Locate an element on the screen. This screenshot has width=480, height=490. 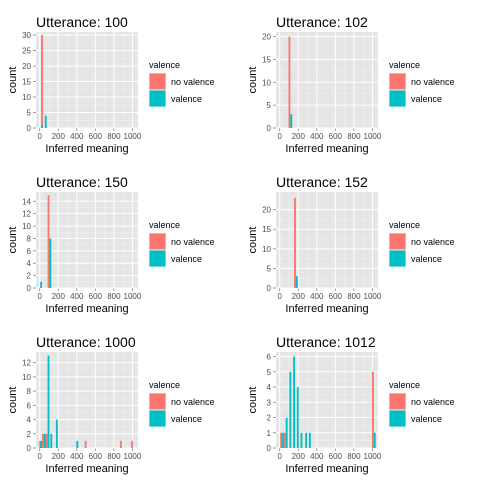
y-tick-label: 3 is located at coordinates (269, 402).